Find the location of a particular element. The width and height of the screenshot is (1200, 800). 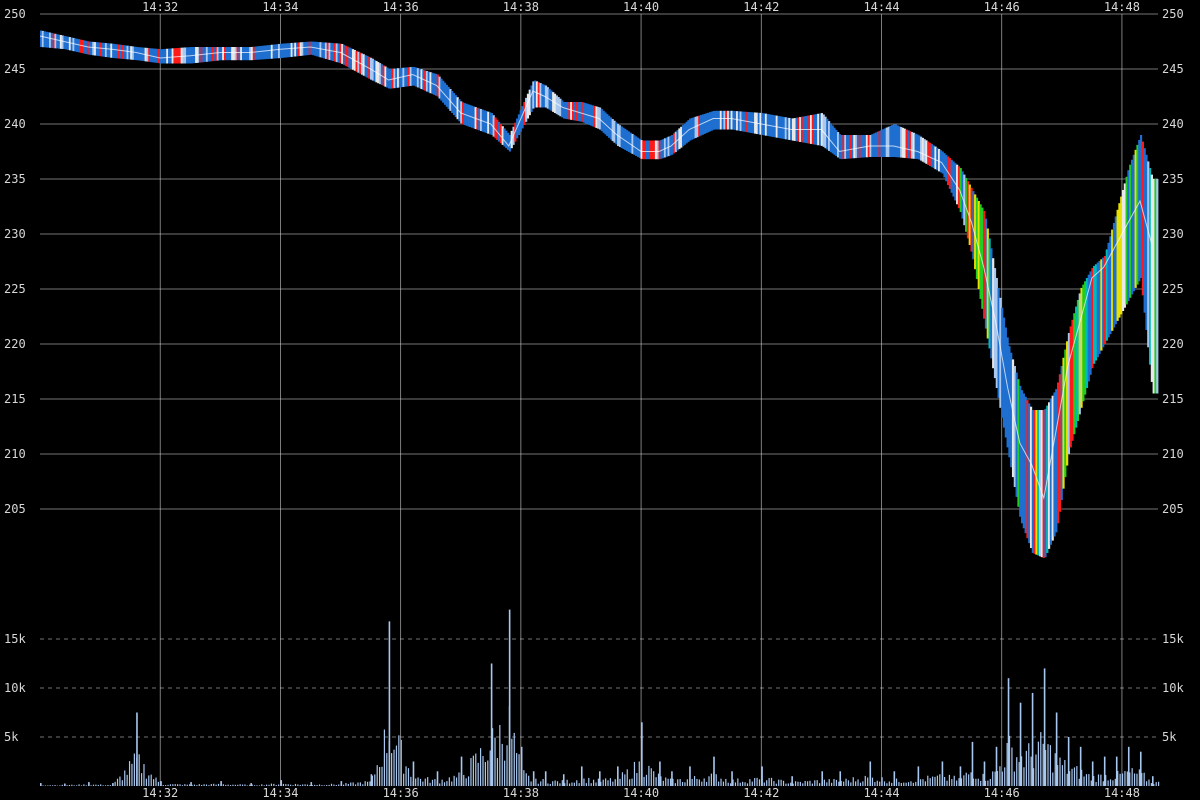

x-tick-label-bottom: 14:40 is located at coordinates (641, 793).